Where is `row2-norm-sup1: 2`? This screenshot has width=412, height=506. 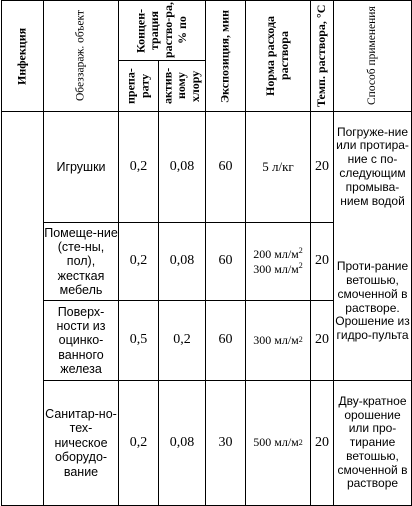 row2-norm-sup1: 2 is located at coordinates (300, 251).